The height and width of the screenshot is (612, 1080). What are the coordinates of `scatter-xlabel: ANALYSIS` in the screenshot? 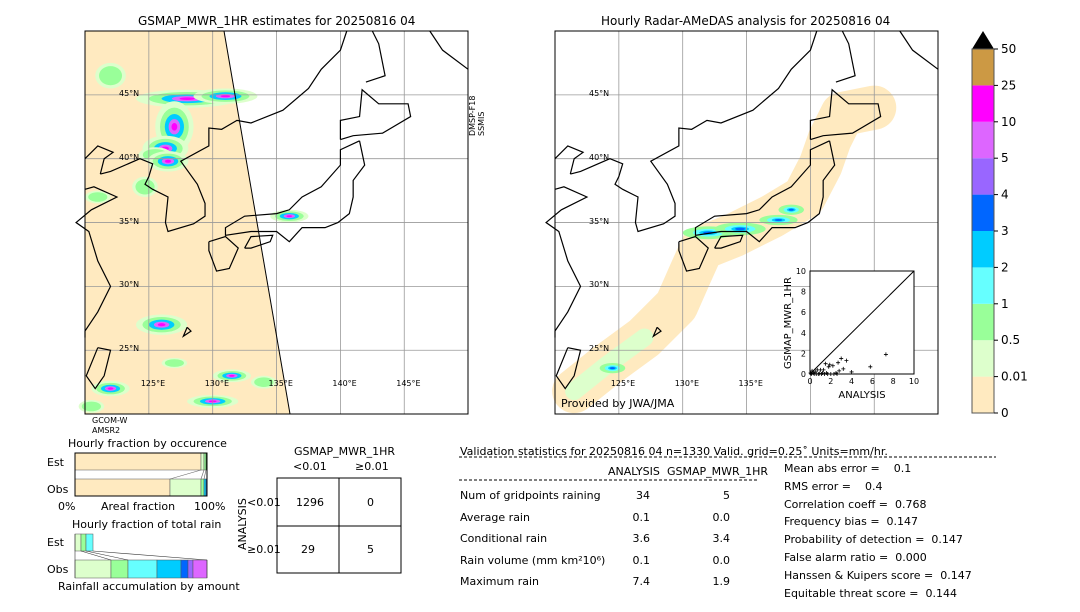 It's located at (861, 395).